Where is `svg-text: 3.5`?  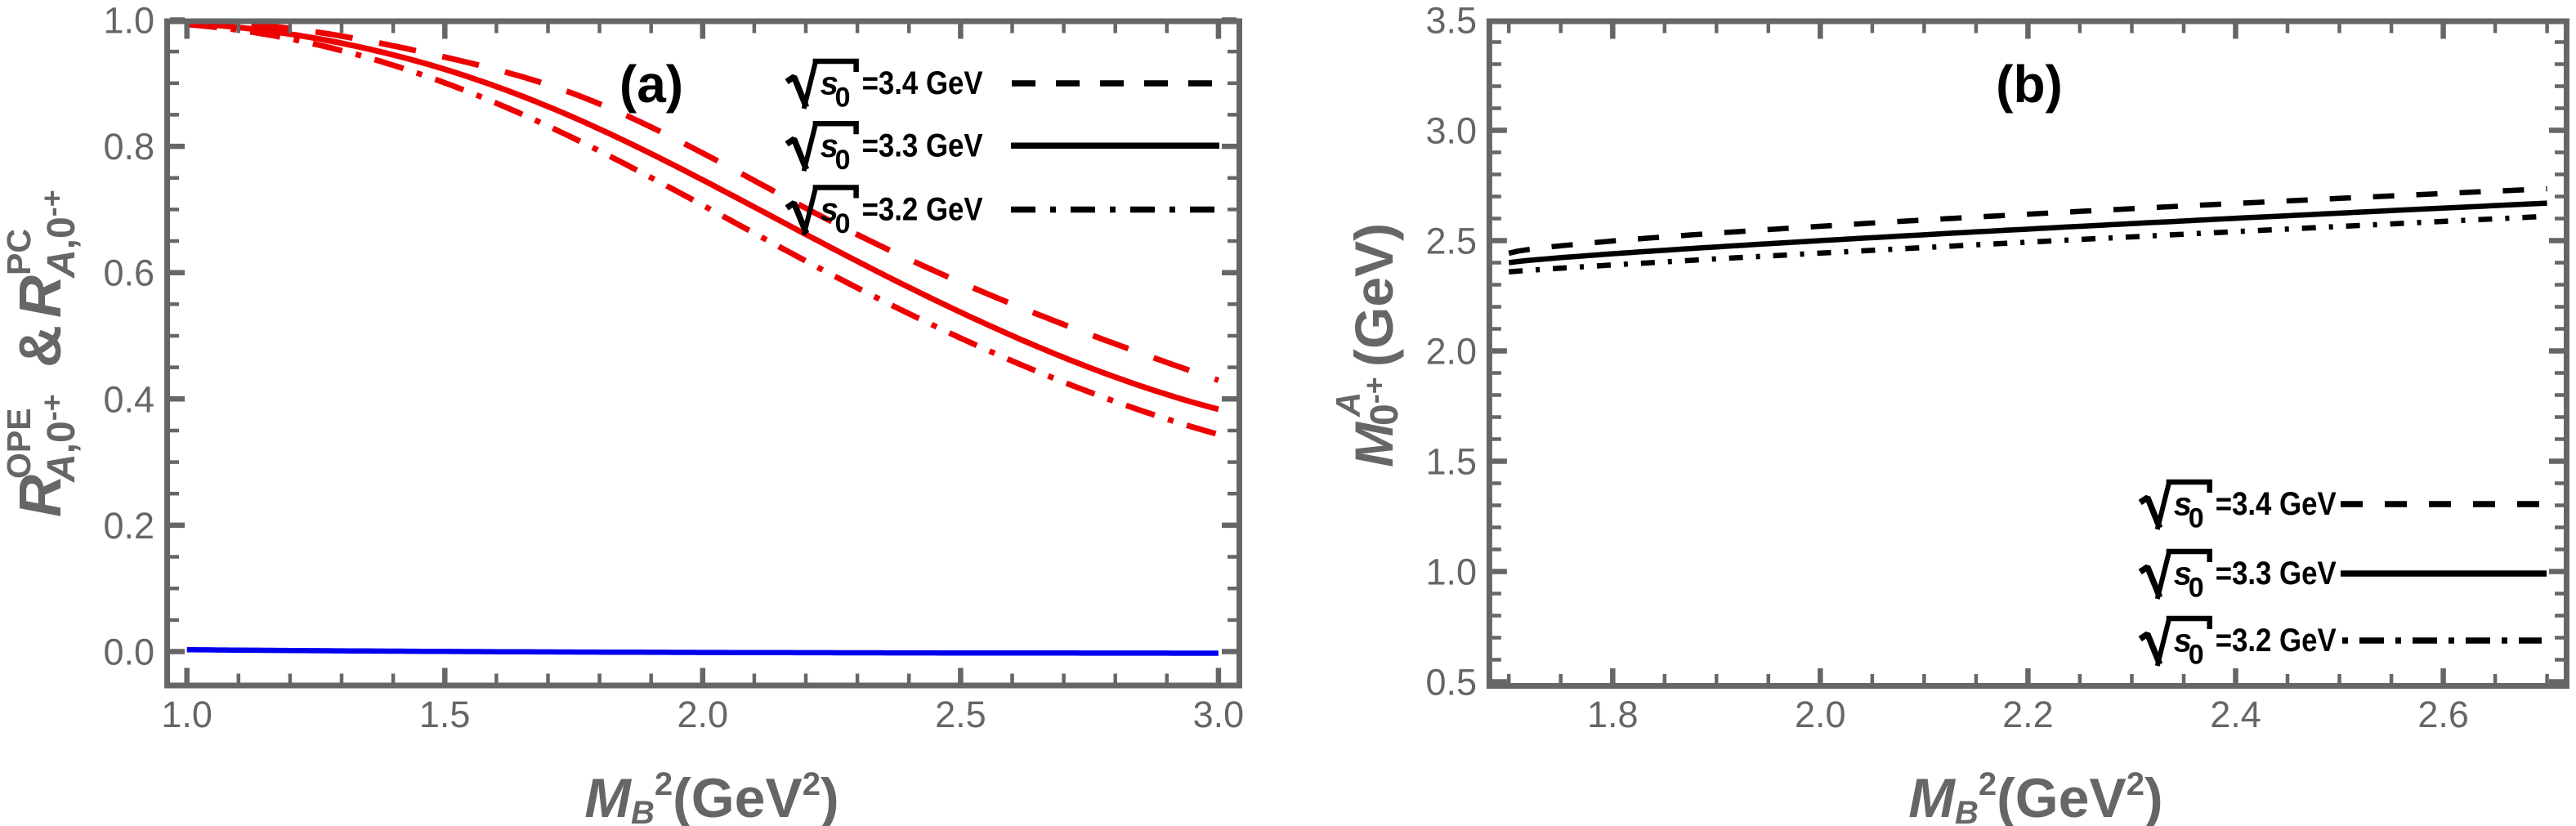 svg-text: 3.5 is located at coordinates (1451, 21).